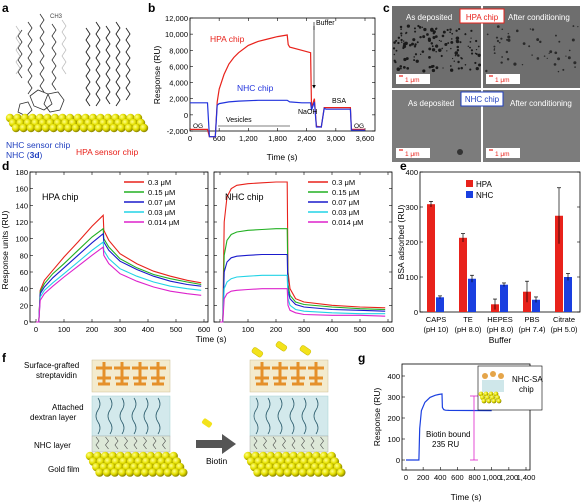  I want to click on category-name: CAPS, so click(436, 319).